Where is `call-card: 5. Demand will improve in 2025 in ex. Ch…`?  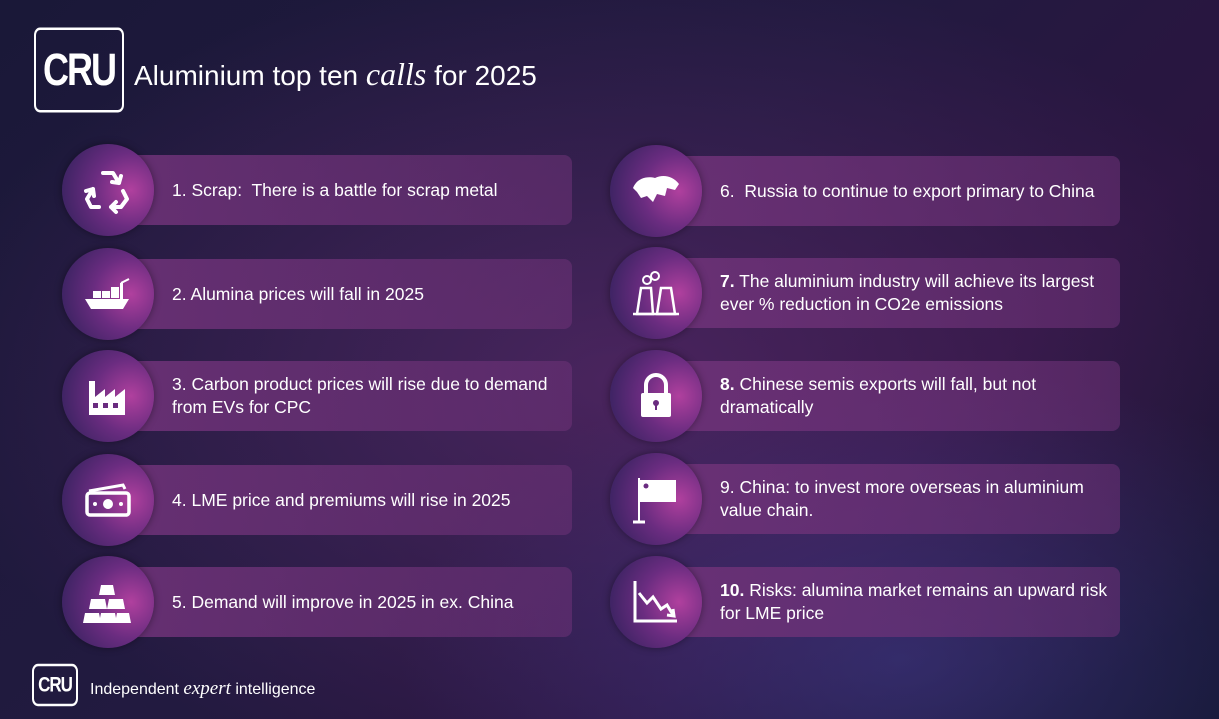 call-card: 5. Demand will improve in 2025 in ex. Ch… is located at coordinates (340, 602).